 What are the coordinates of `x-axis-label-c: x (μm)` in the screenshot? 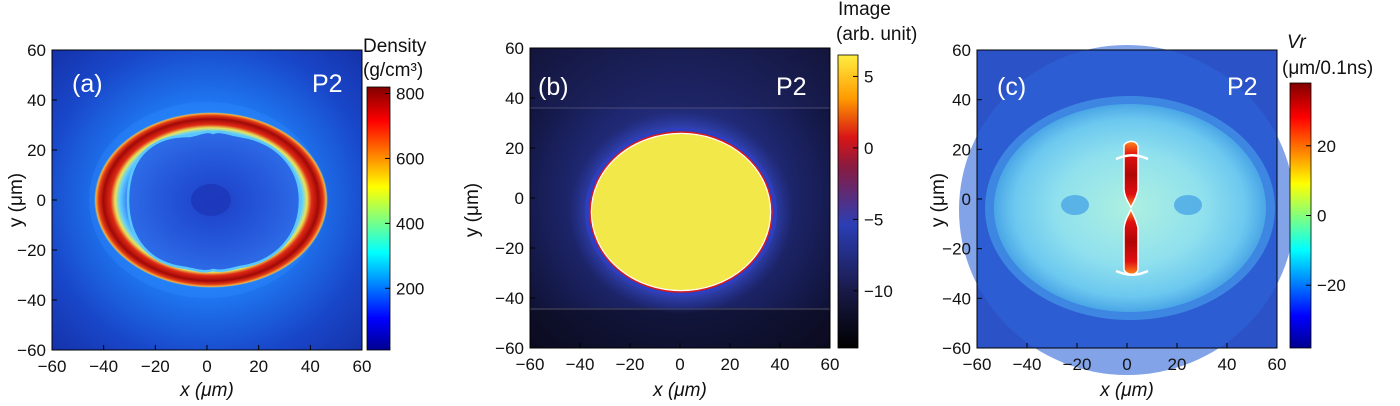 It's located at (1126, 390).